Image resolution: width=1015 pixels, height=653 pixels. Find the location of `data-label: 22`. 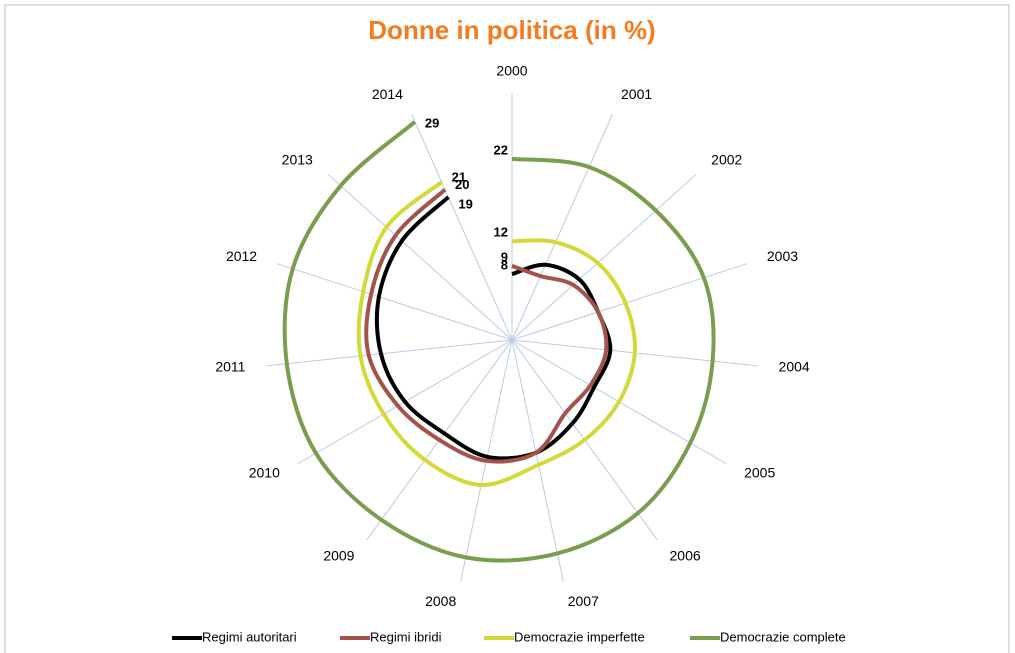

data-label: 22 is located at coordinates (501, 149).